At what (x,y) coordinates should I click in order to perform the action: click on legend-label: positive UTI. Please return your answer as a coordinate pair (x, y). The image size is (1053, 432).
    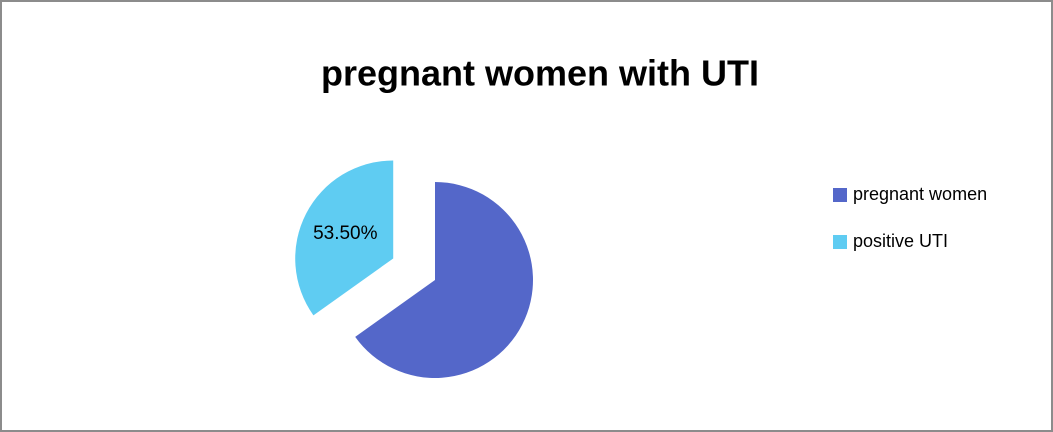
    Looking at the image, I should click on (900, 241).